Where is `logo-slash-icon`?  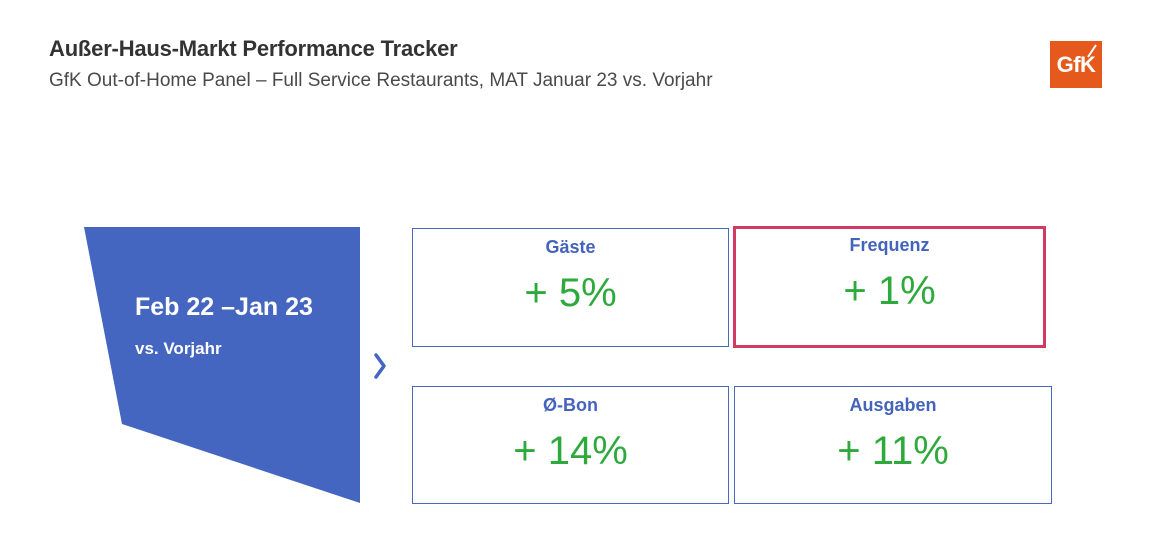
logo-slash-icon is located at coordinates (1092, 51).